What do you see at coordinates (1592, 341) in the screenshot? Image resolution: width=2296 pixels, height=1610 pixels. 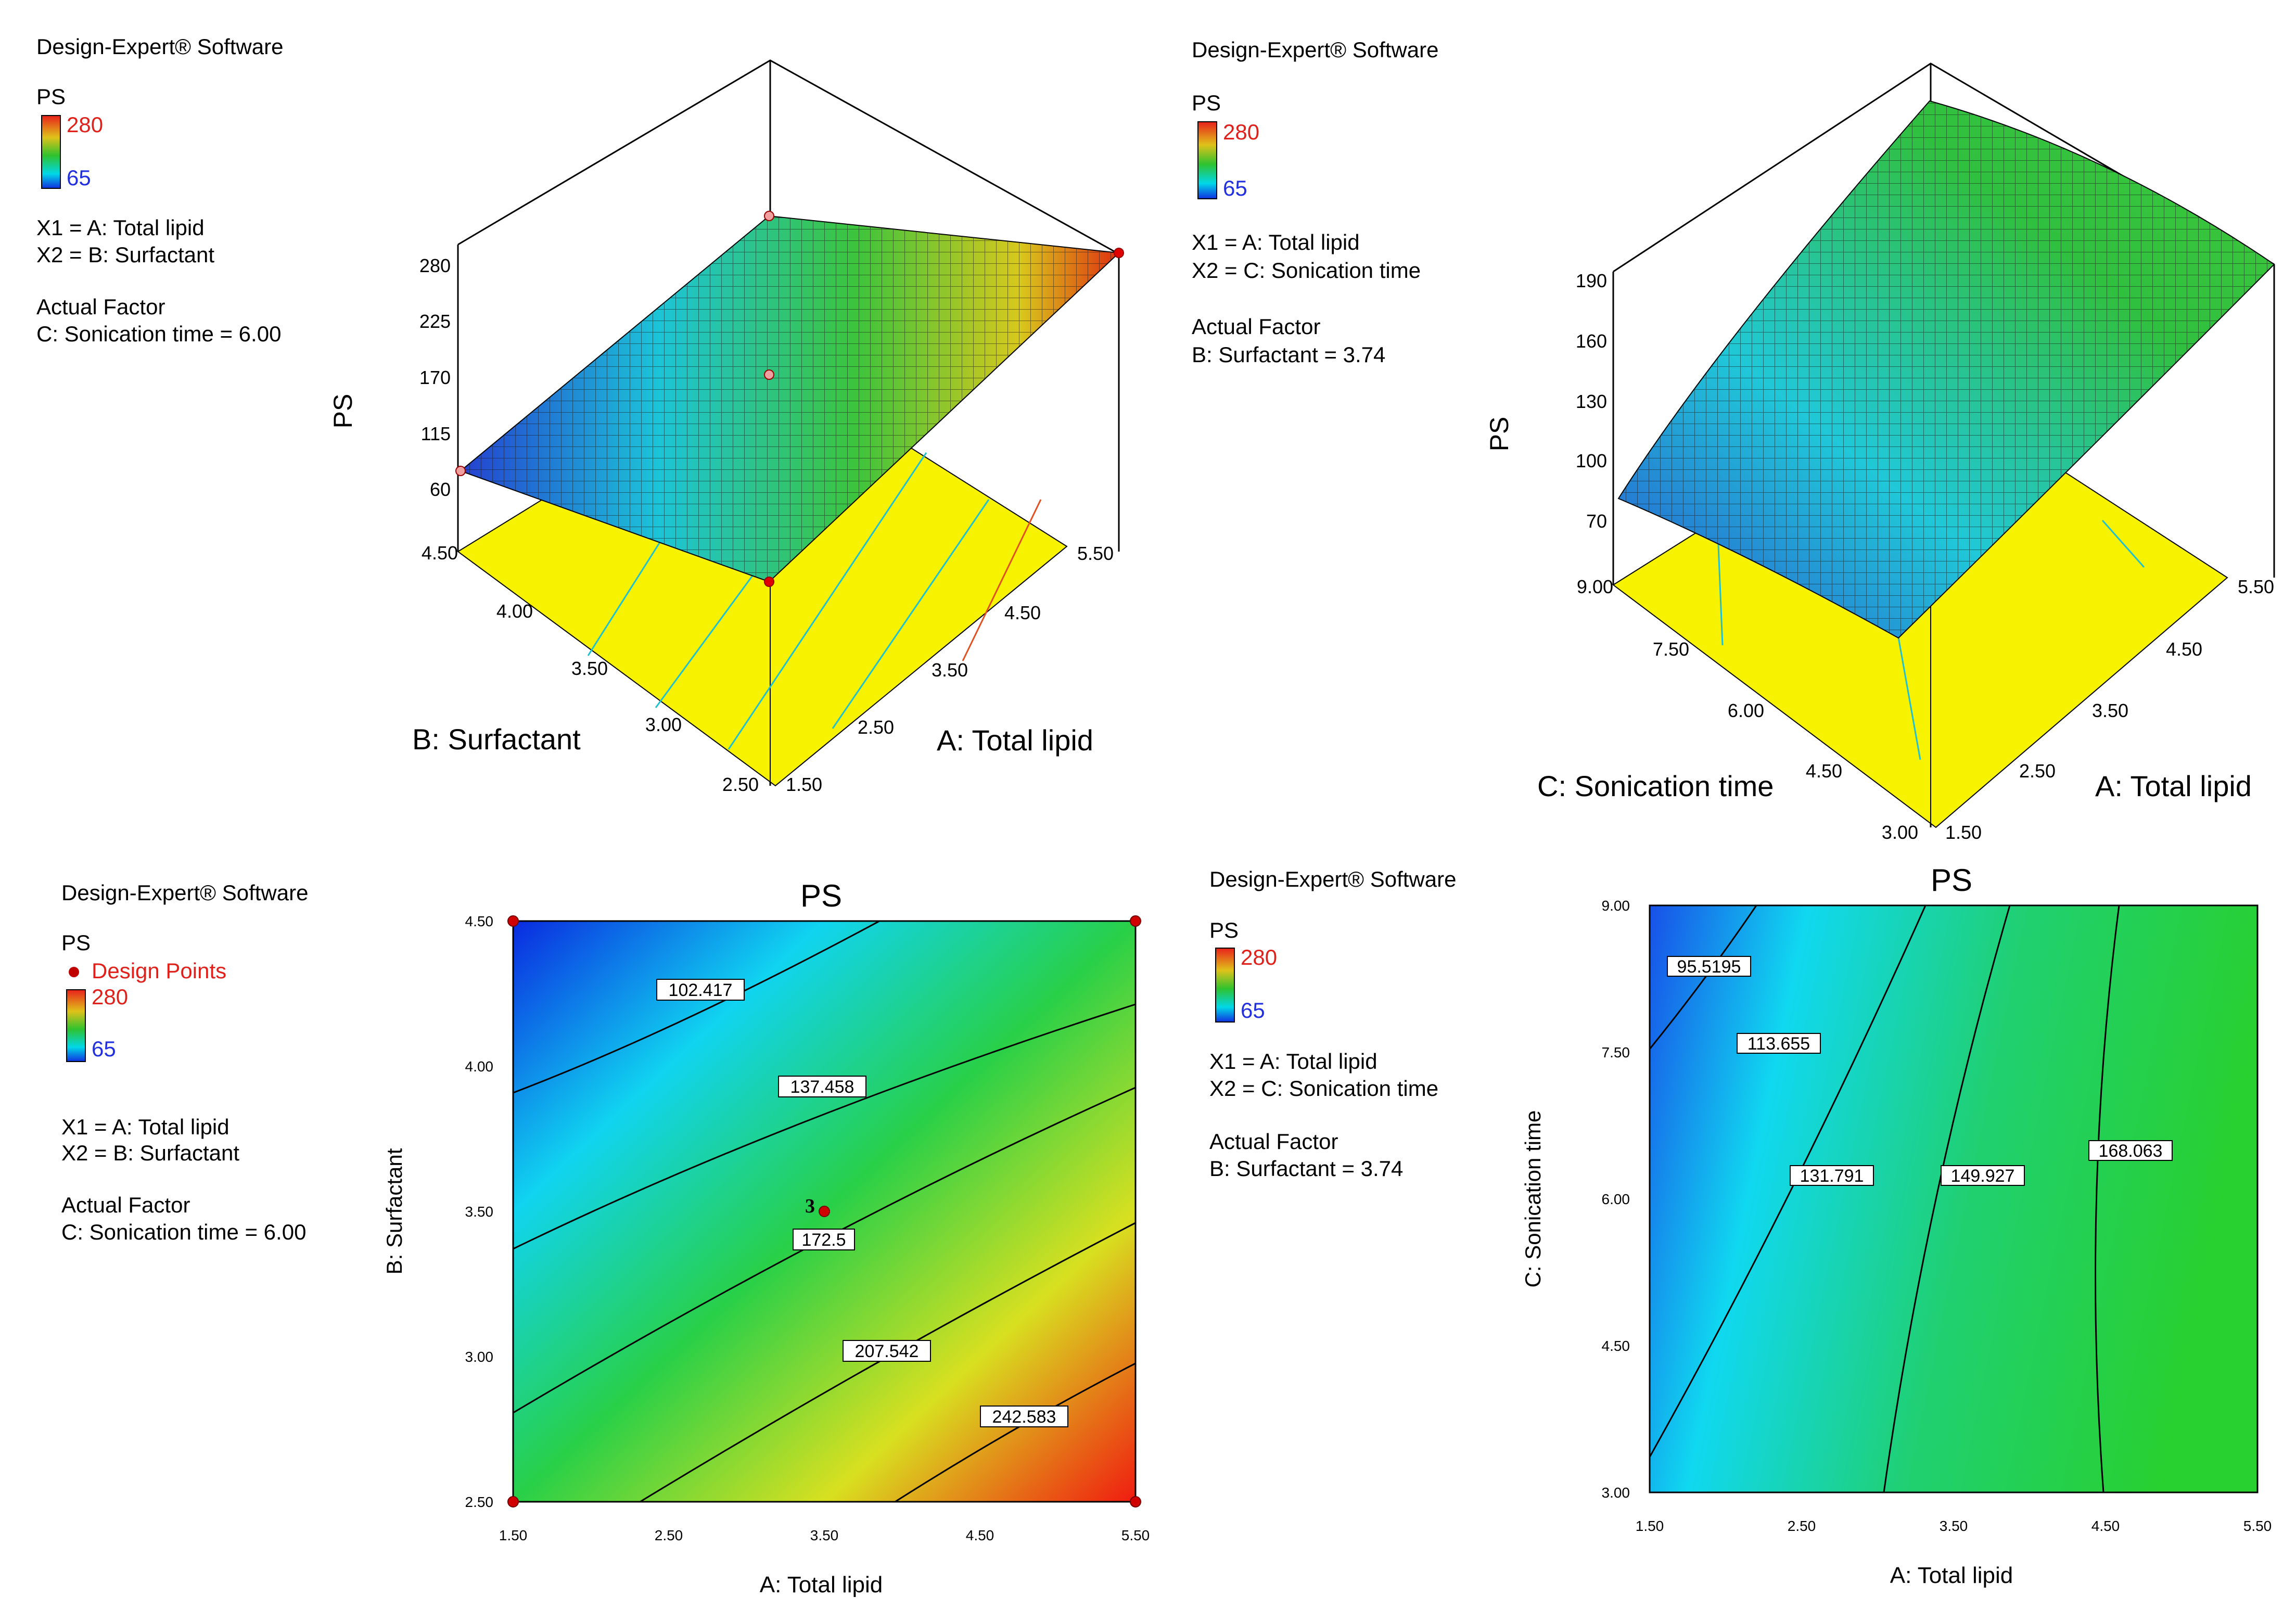 I see `panel2-z-tick: 160` at bounding box center [1592, 341].